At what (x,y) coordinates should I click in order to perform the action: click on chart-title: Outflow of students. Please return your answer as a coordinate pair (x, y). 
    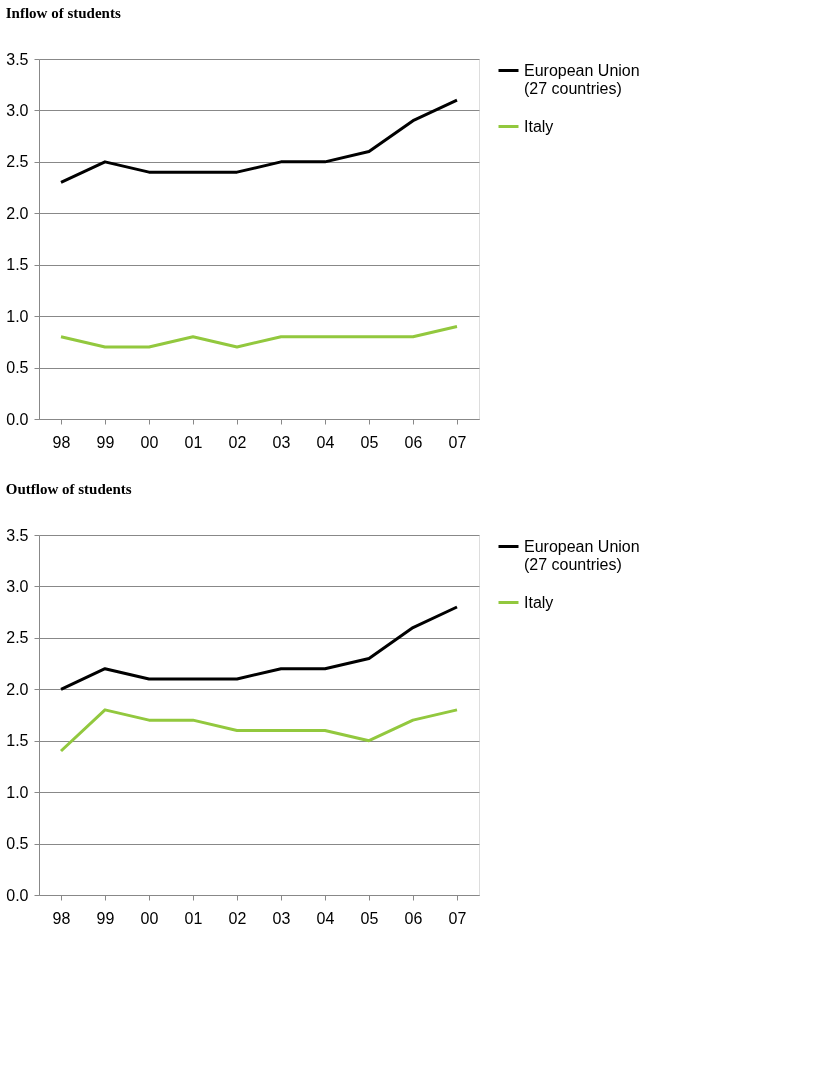
    Looking at the image, I should click on (68, 489).